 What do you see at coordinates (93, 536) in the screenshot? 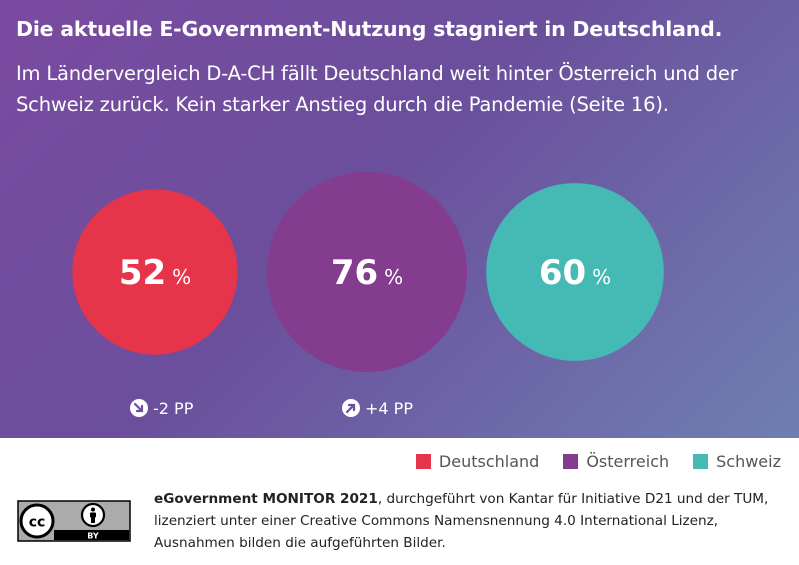
I see `by-label: BY` at bounding box center [93, 536].